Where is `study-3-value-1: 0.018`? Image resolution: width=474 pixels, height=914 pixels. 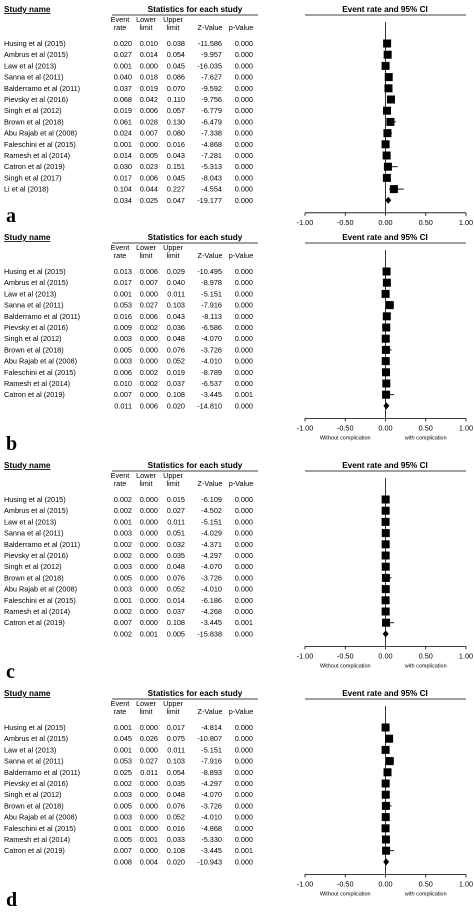 study-3-value-1: 0.018 is located at coordinates (149, 77).